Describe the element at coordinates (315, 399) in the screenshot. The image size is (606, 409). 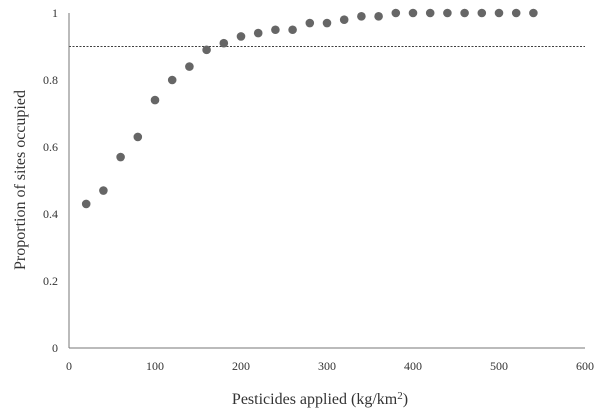
I see `x-axis-title-main: Pesticides applied (kg/km` at that location.